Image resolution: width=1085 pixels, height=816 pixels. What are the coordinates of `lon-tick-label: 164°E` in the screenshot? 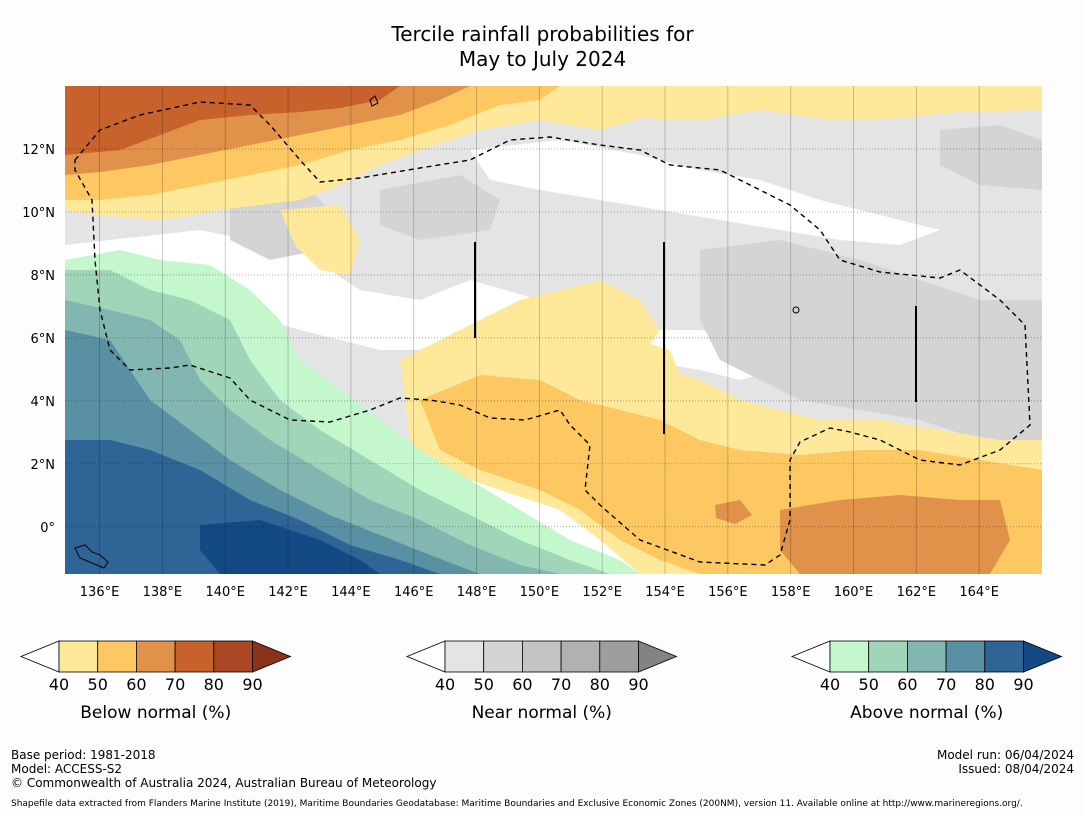 It's located at (979, 592).